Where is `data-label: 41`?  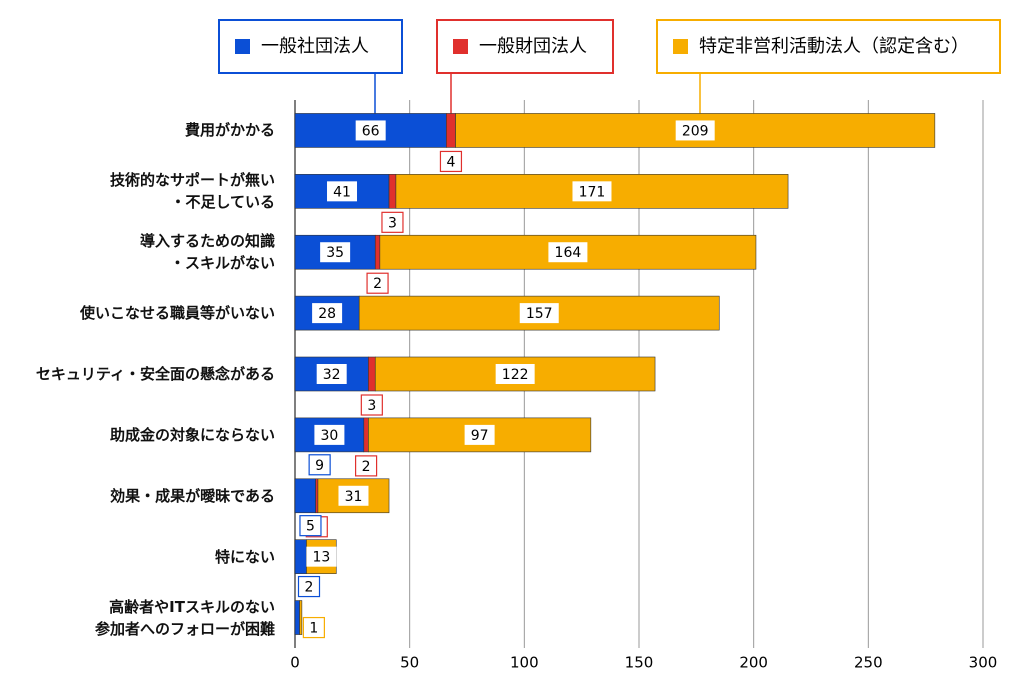
data-label: 41 is located at coordinates (342, 192).